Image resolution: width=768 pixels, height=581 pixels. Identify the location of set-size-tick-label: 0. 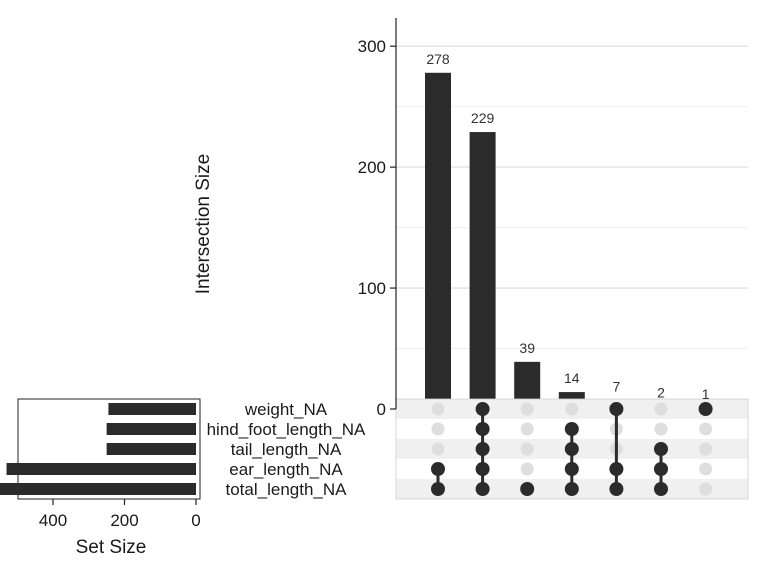
(195, 520).